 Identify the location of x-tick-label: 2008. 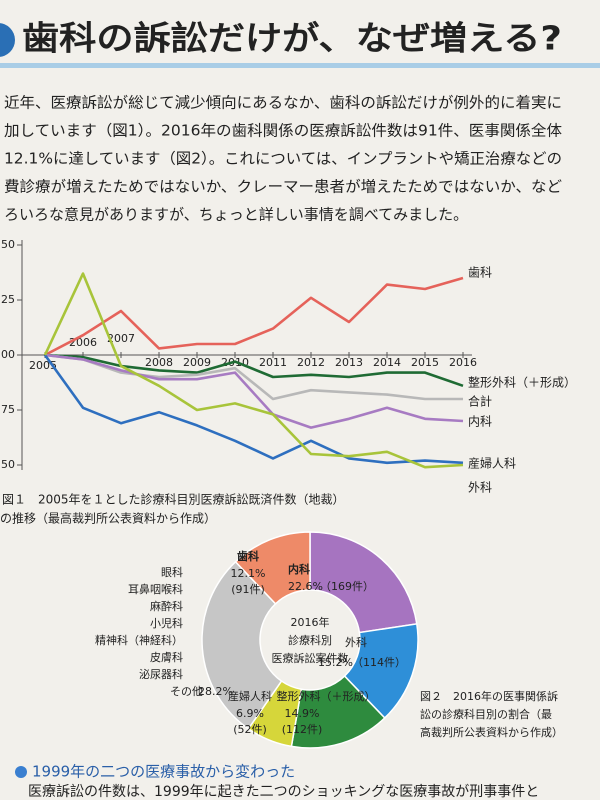
(159, 362).